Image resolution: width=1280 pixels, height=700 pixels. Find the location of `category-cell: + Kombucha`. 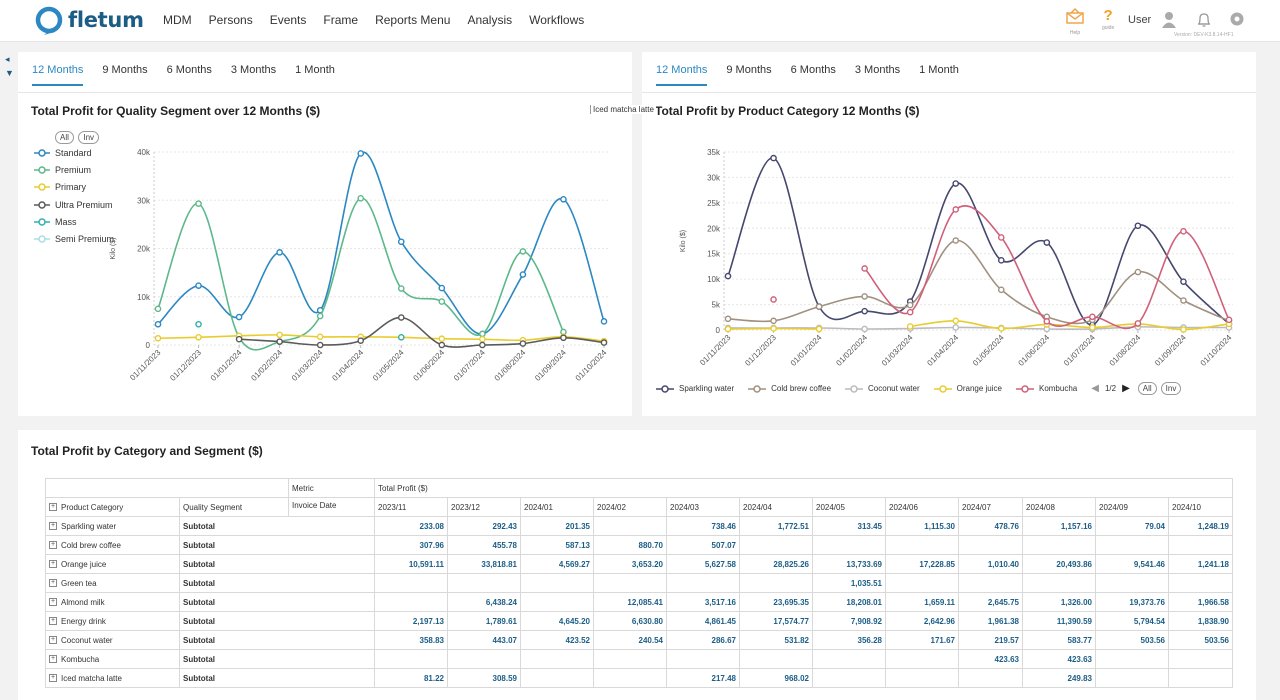

category-cell: + Kombucha is located at coordinates (112, 659).